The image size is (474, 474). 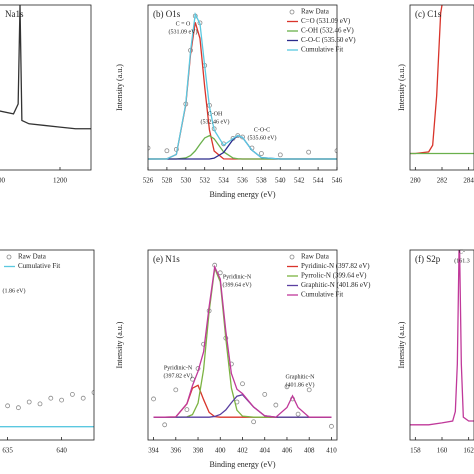 What do you see at coordinates (468, 451) in the screenshot?
I see `x-tick-label: 162` at bounding box center [468, 451].